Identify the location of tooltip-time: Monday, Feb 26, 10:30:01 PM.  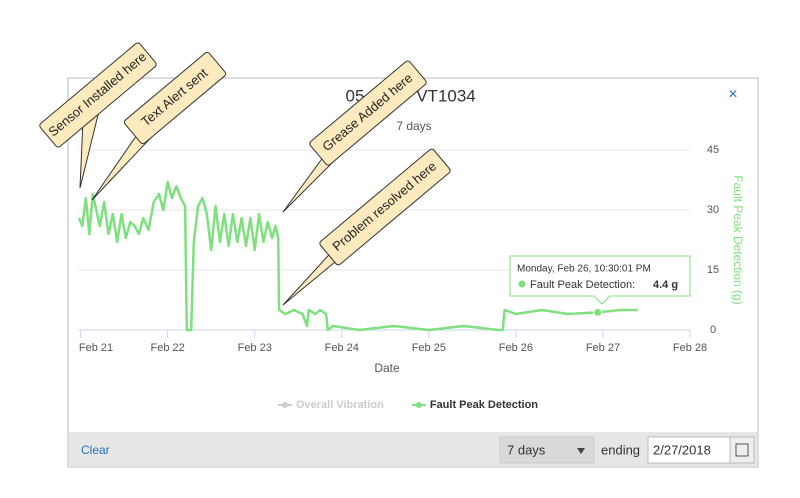
(584, 269).